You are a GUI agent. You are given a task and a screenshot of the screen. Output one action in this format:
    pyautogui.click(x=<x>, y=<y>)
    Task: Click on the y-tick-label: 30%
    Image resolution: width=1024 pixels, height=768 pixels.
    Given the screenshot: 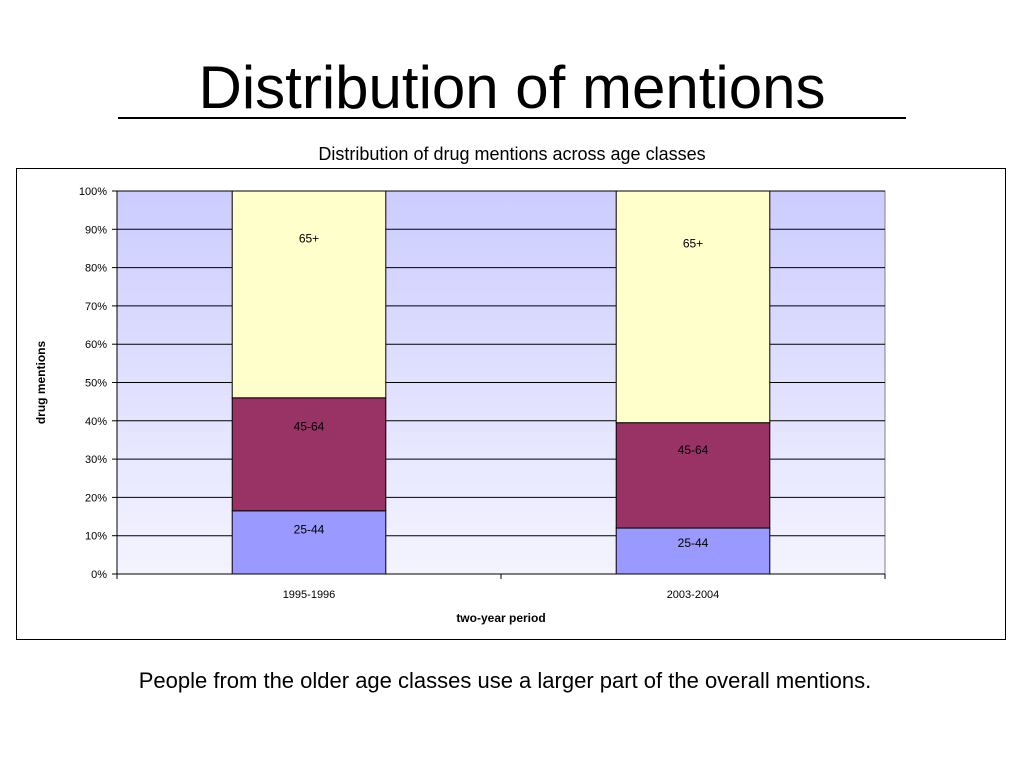 What is the action you would take?
    pyautogui.click(x=96, y=460)
    